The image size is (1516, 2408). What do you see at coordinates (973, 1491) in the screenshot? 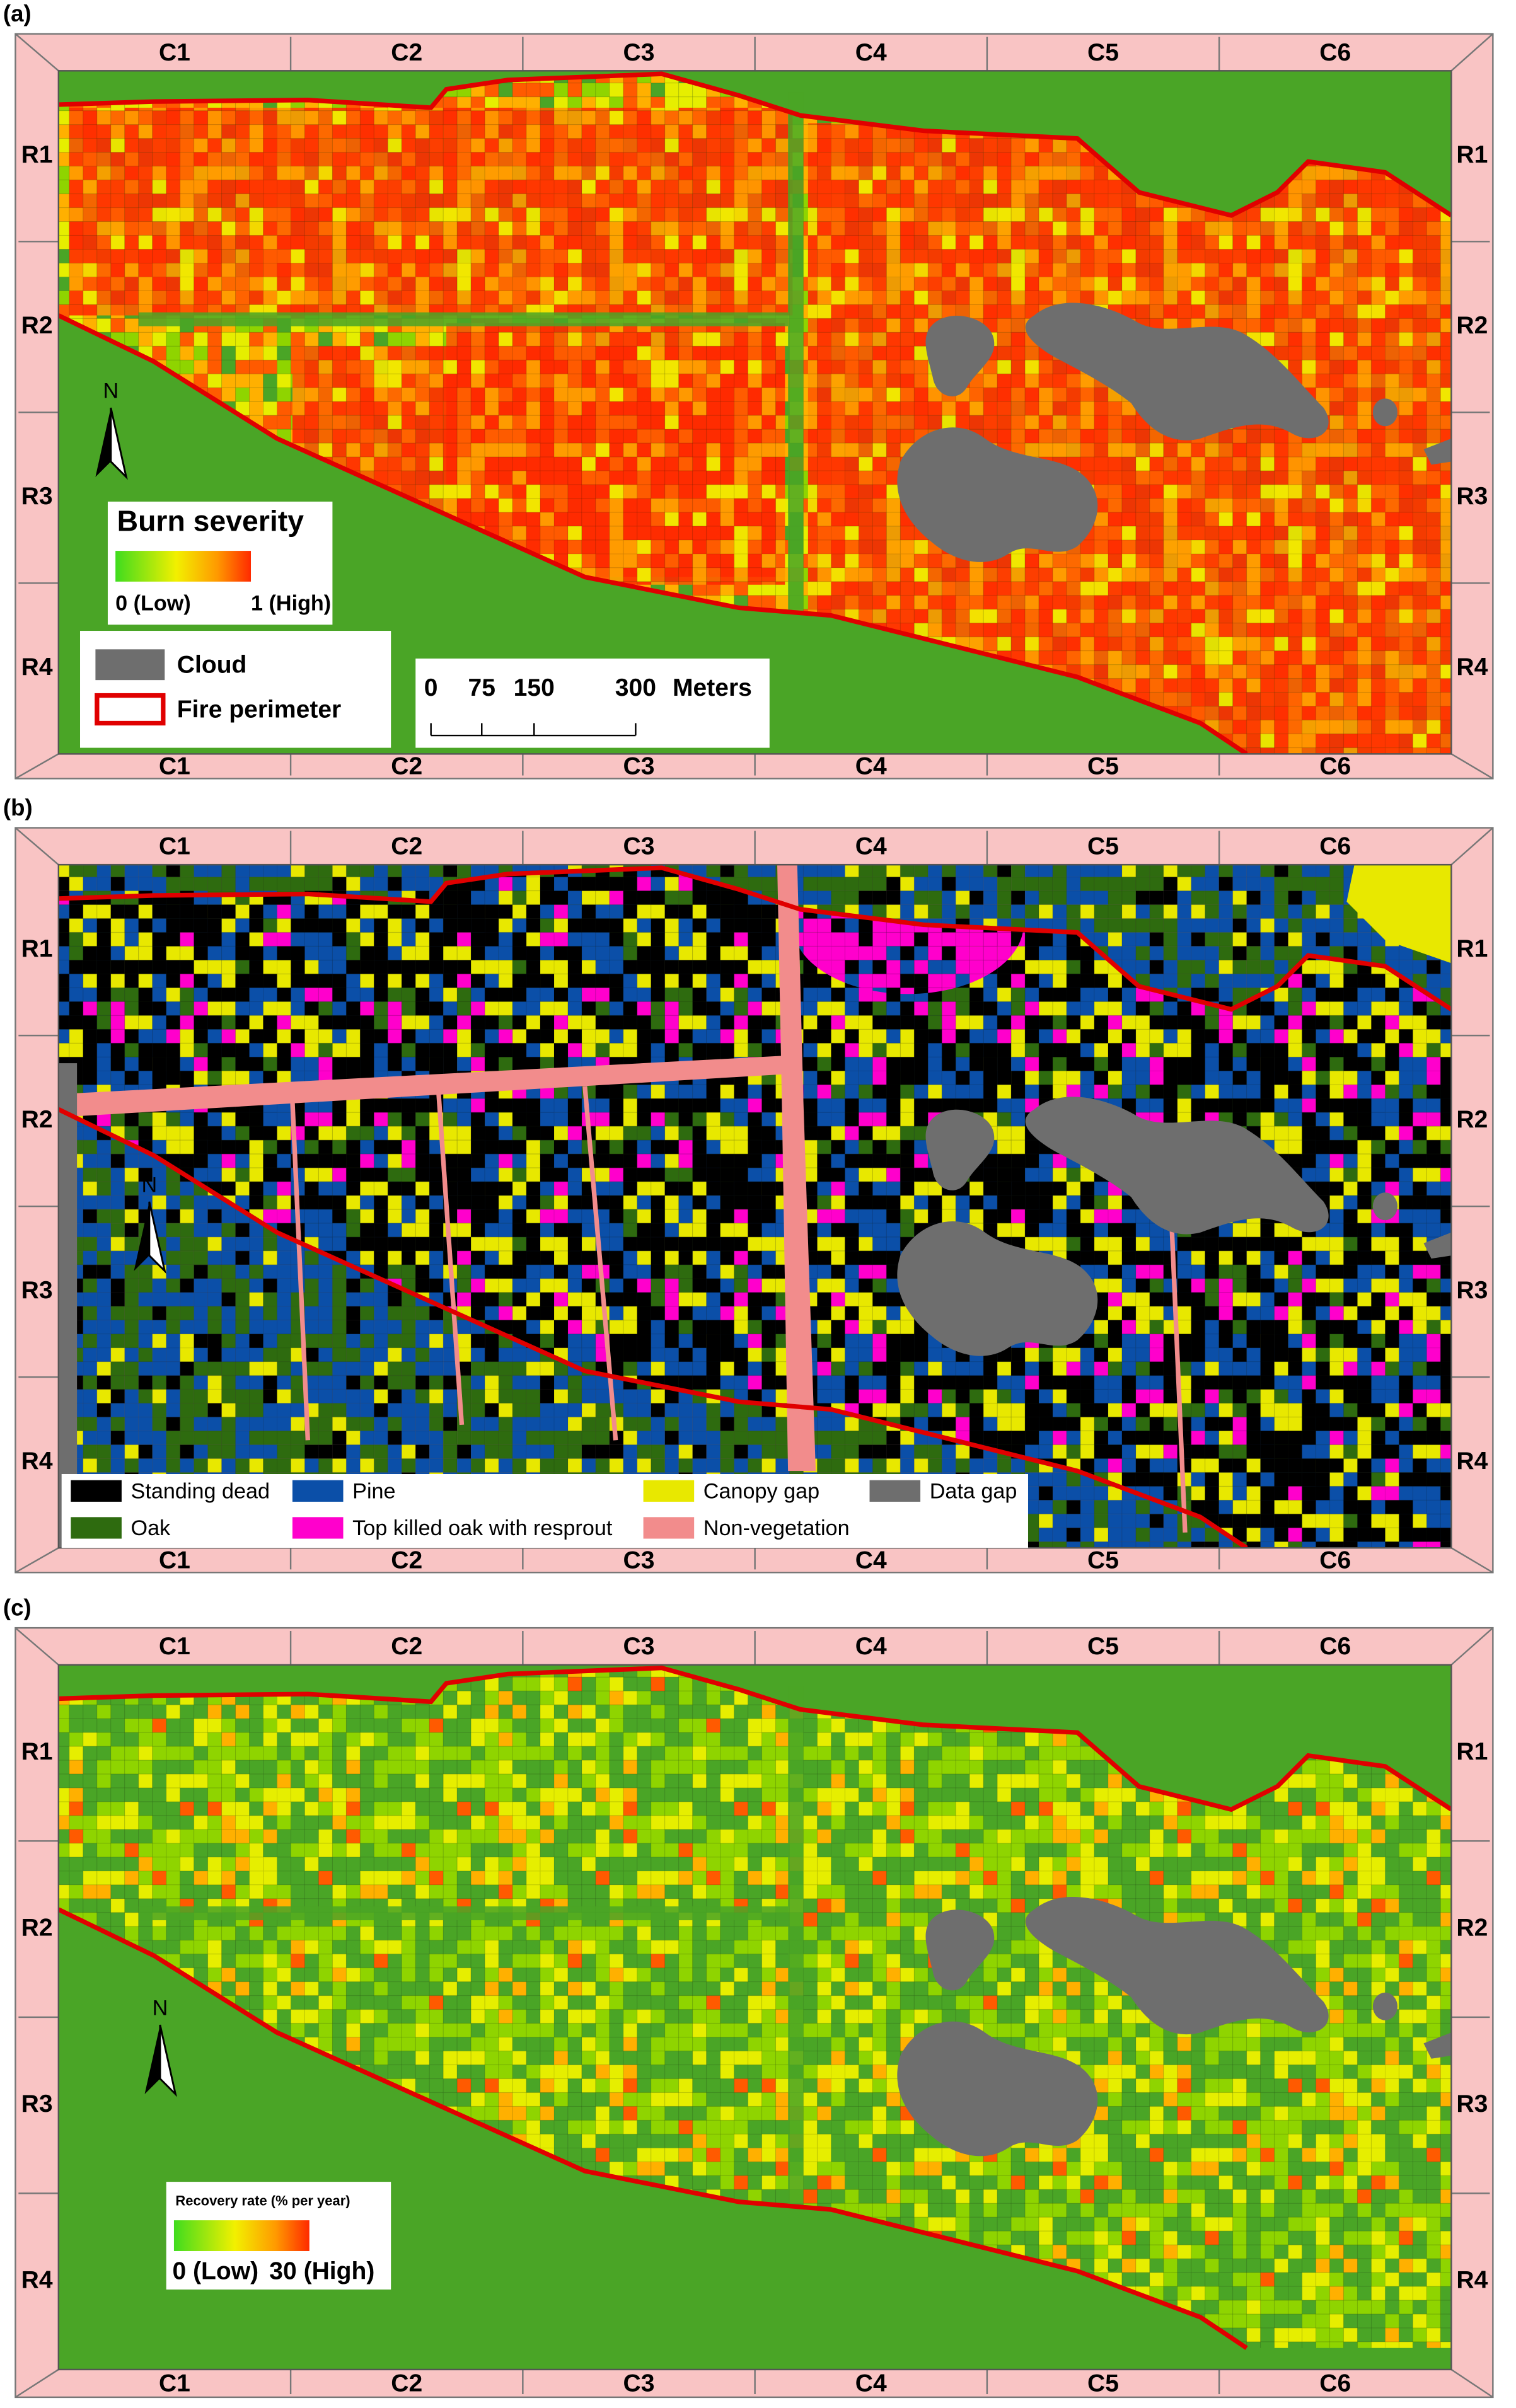
I see `legend-label: Data gap` at bounding box center [973, 1491].